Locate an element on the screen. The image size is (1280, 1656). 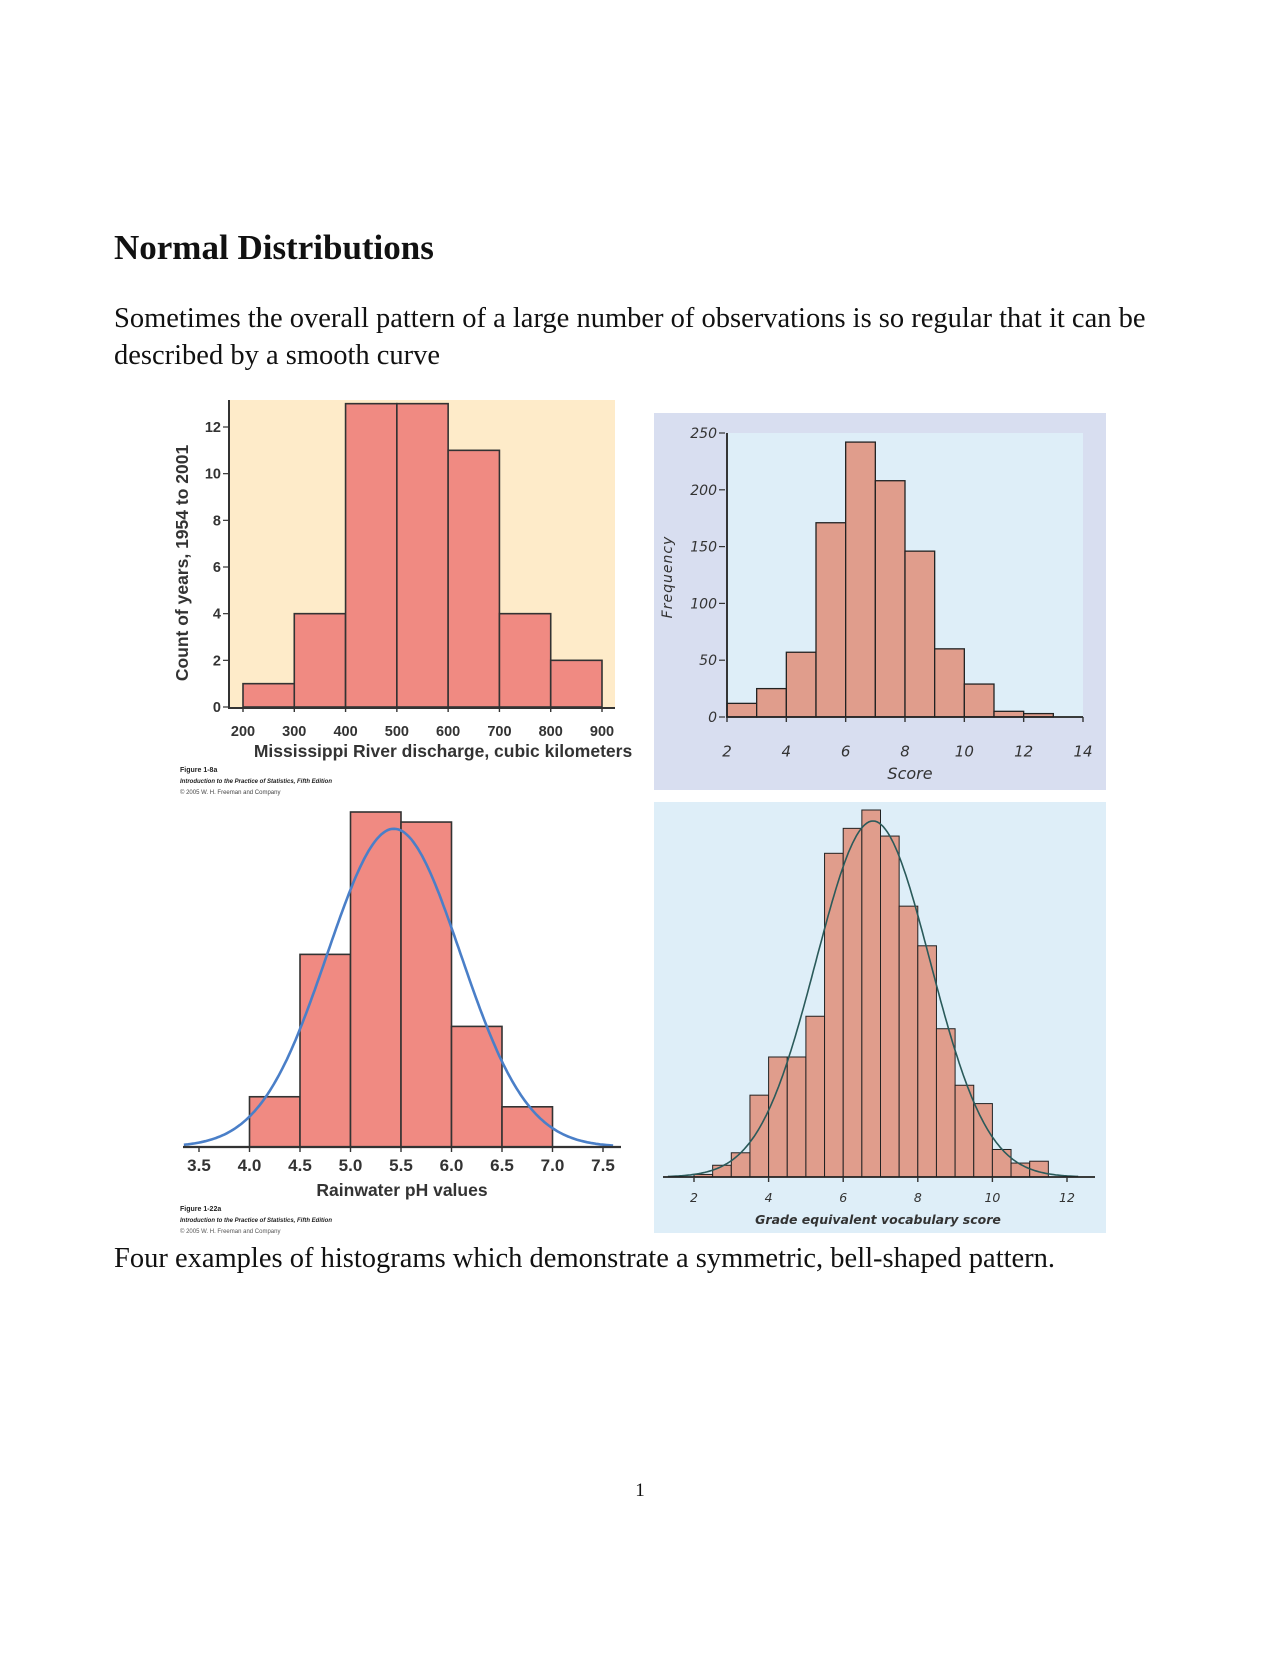
chart4-x-label: Grade equivalent vocabulary score is located at coordinates (878, 1219).